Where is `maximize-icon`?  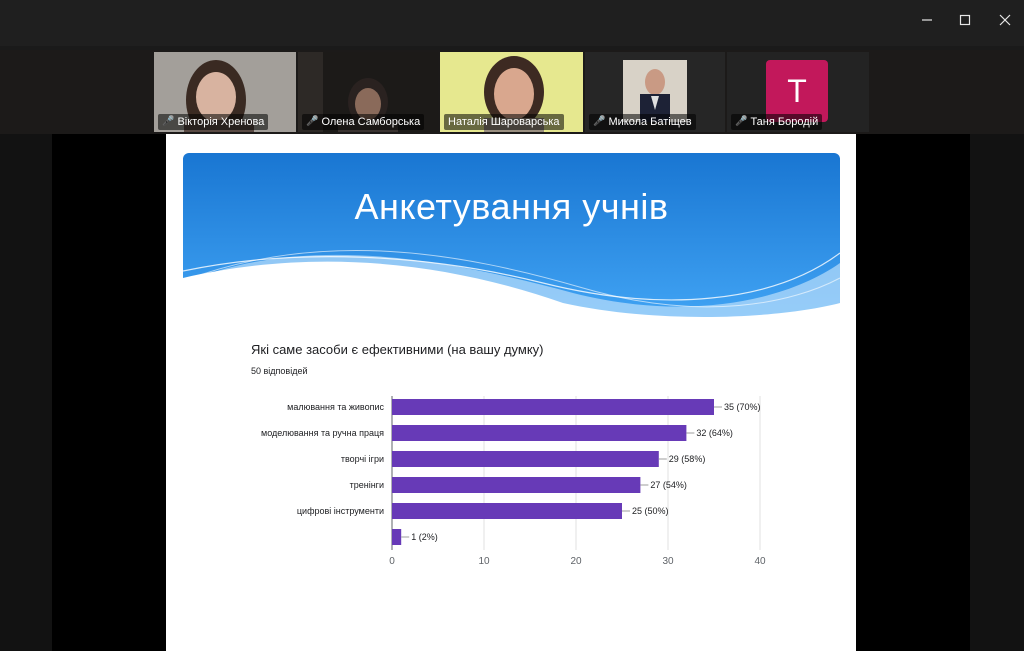
maximize-icon is located at coordinates (965, 20).